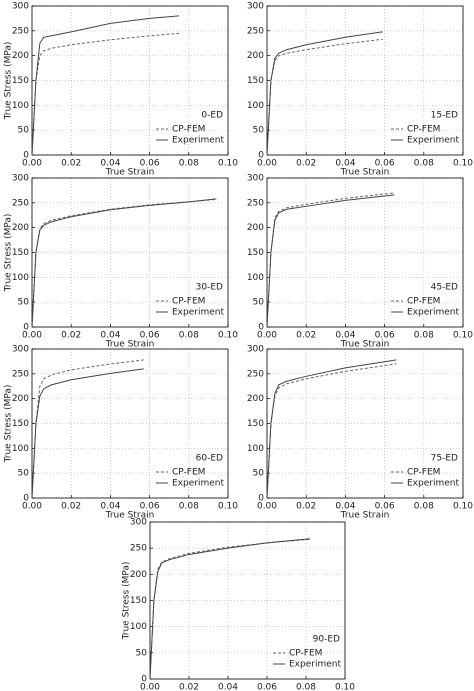  Describe the element at coordinates (209, 459) in the screenshot. I see `annotation: 60-ED` at that location.